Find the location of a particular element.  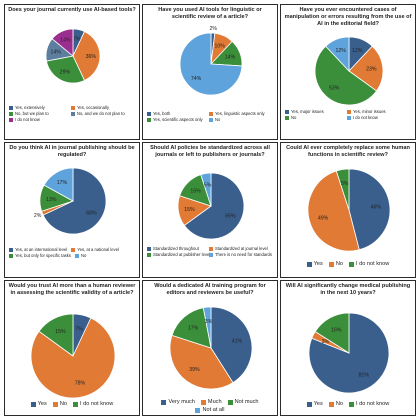

pie-chart: 81% 3%16% is located at coordinates (349, 353).